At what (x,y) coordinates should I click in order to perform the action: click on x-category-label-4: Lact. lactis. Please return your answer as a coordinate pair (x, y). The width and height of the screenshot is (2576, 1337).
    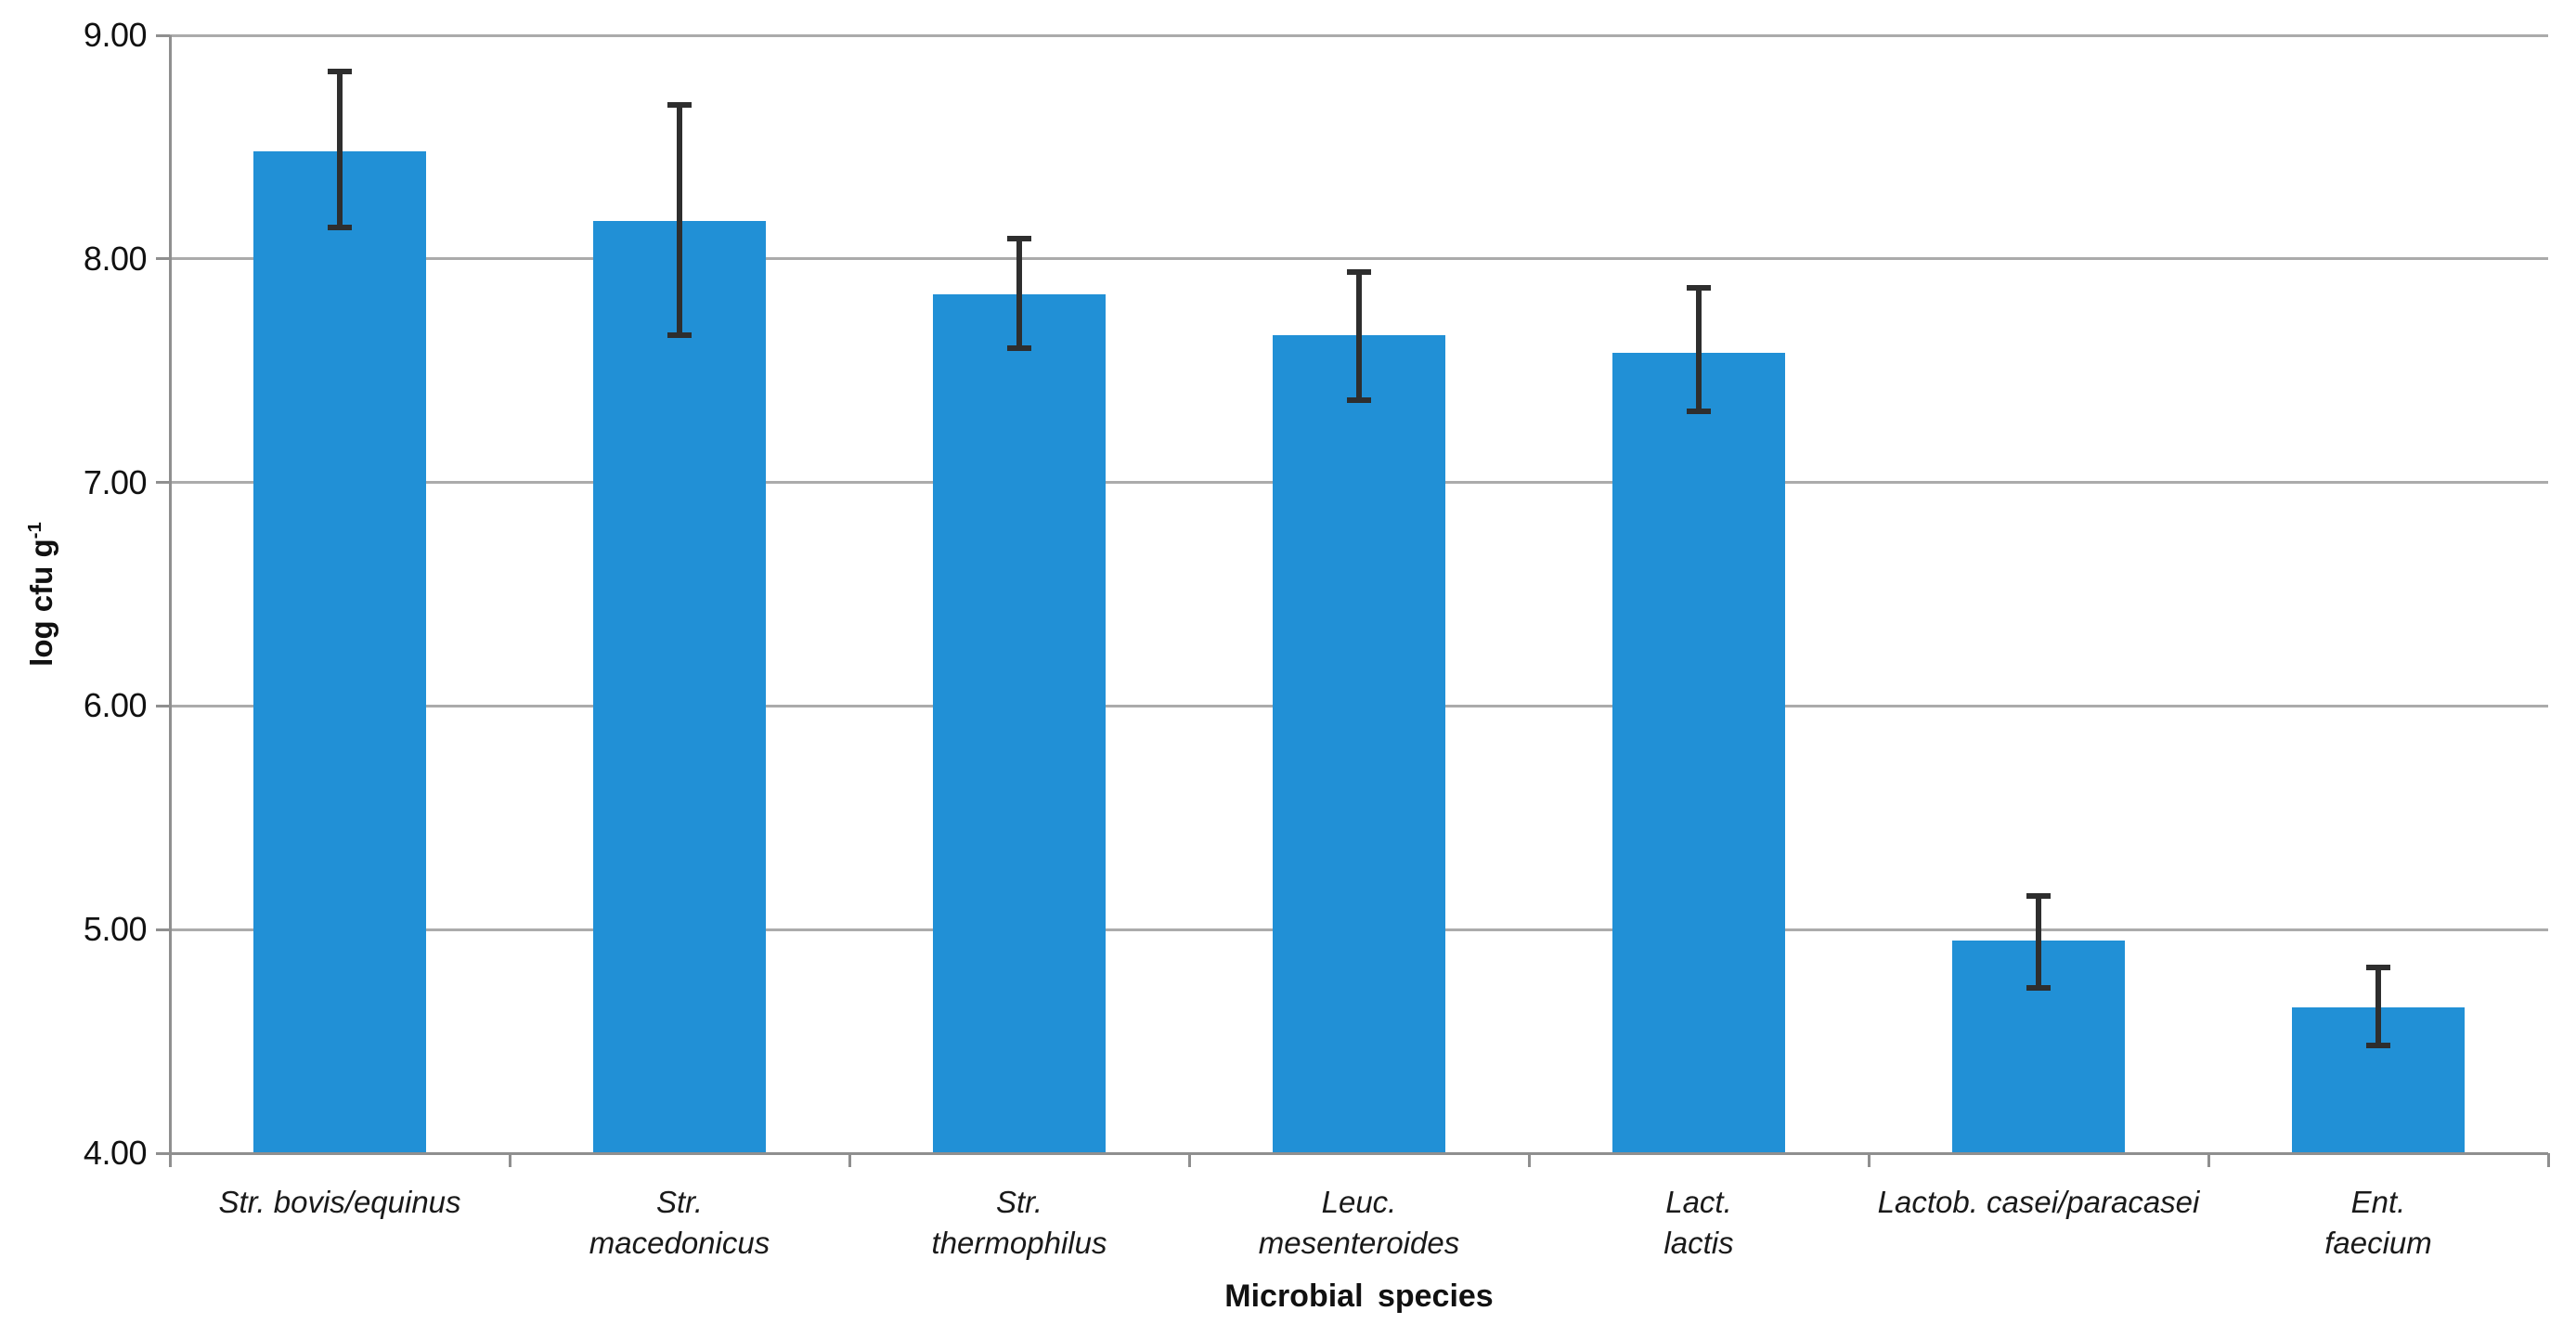
    Looking at the image, I should click on (1698, 1222).